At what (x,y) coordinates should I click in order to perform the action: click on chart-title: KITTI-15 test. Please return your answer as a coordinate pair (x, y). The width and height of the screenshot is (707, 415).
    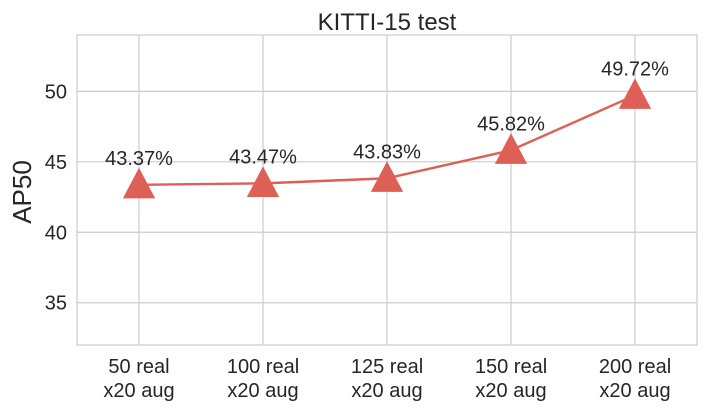
    Looking at the image, I should click on (387, 22).